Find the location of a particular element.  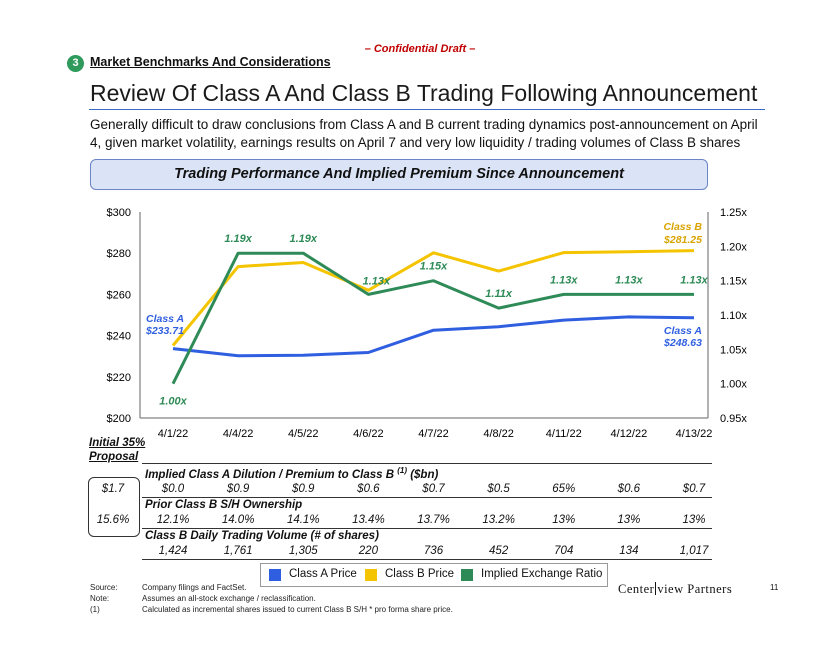

dilution-cell: $0.6 is located at coordinates (629, 489).